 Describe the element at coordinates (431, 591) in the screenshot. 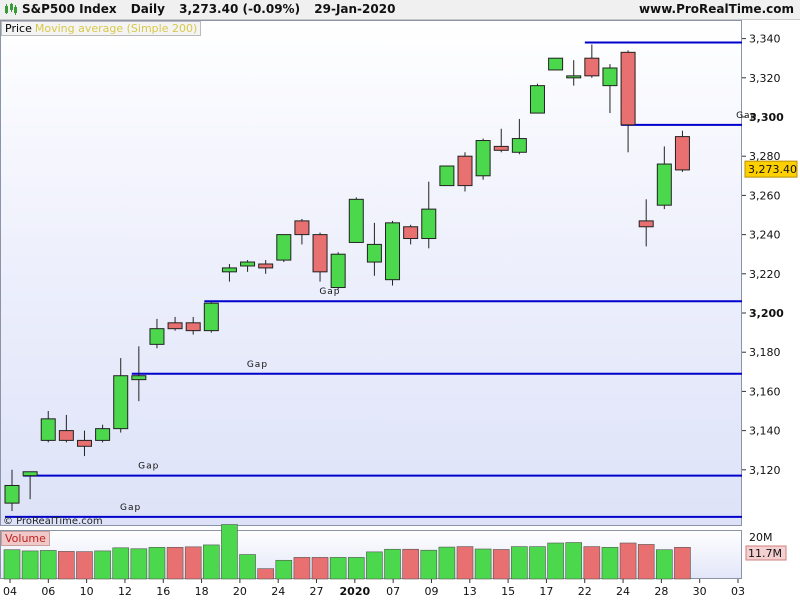

I see `x-tick-label: 09` at that location.